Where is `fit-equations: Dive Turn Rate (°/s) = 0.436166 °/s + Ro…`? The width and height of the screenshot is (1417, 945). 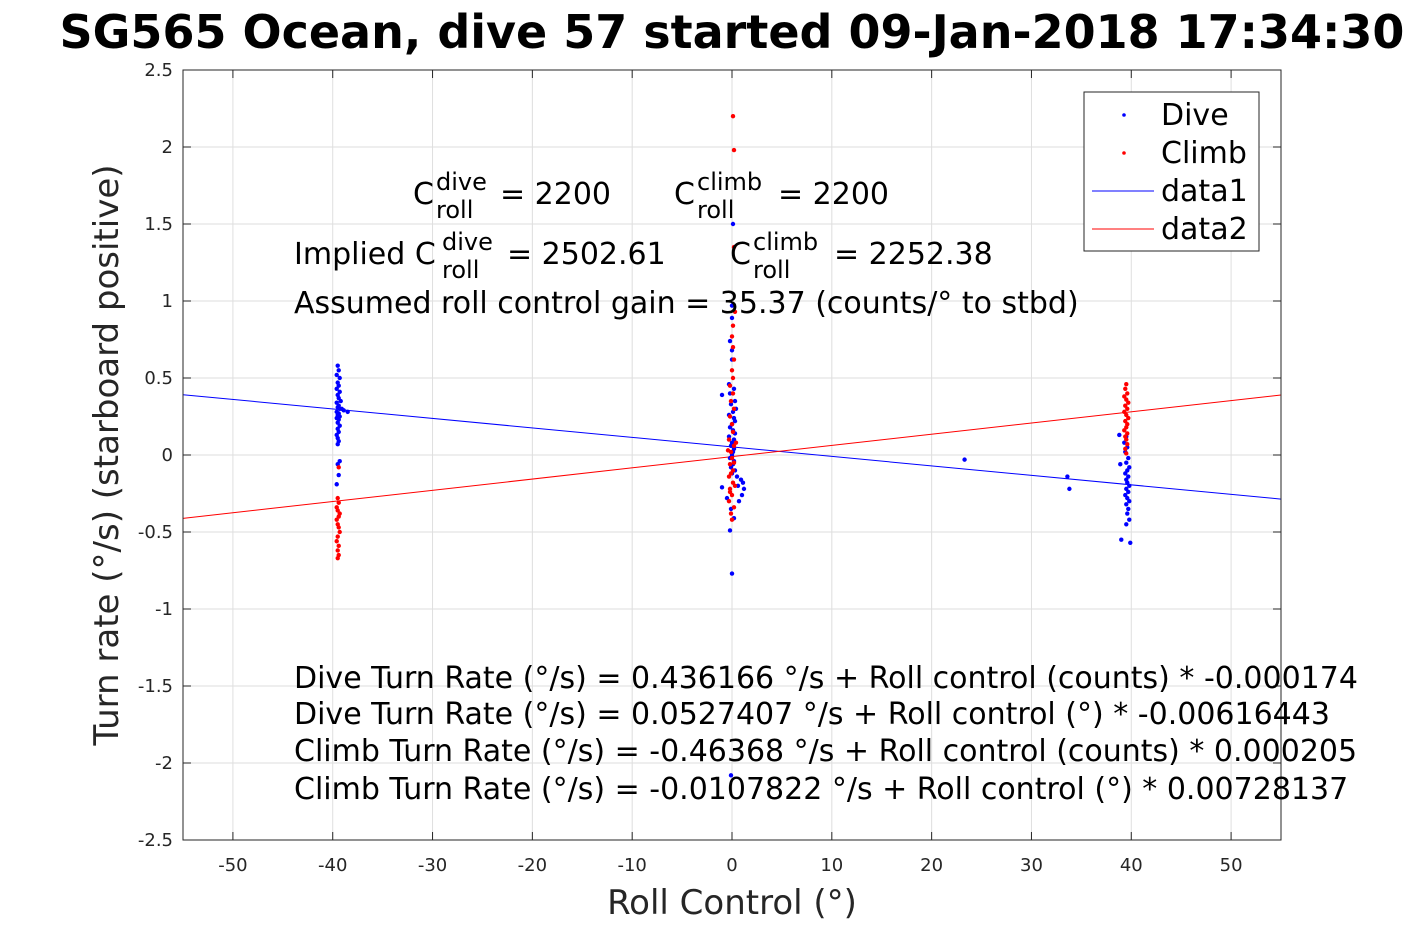 fit-equations: Dive Turn Rate (°/s) = 0.436166 °/s + Ro… is located at coordinates (826, 734).